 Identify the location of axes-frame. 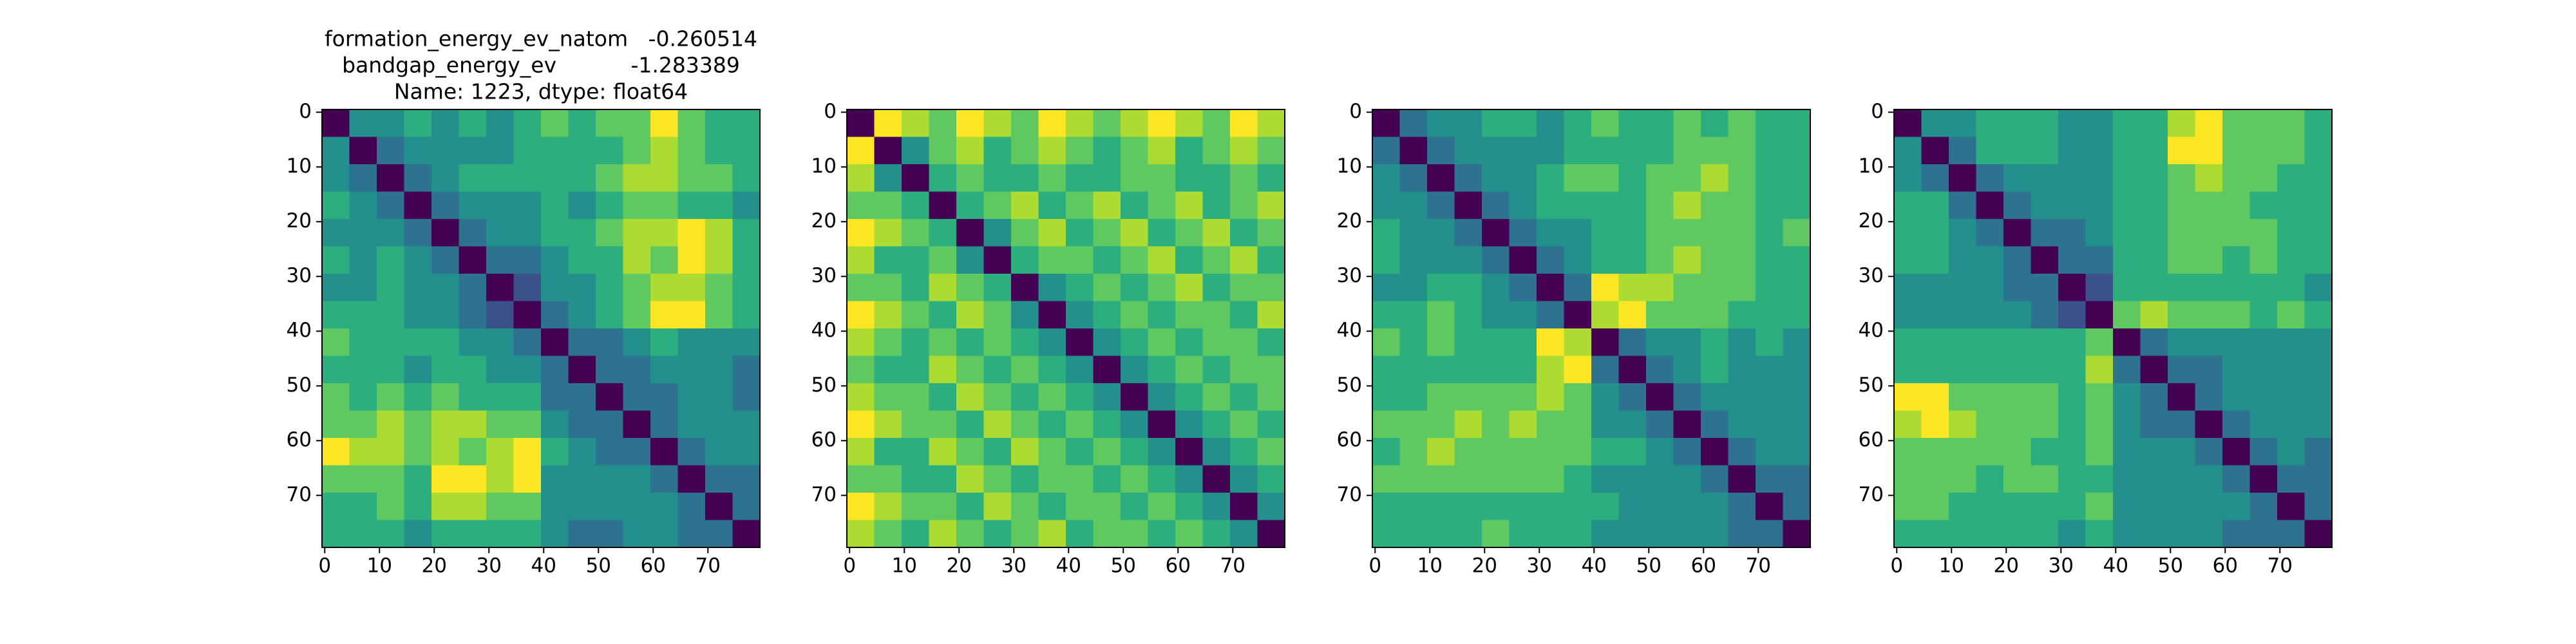
(1065, 328).